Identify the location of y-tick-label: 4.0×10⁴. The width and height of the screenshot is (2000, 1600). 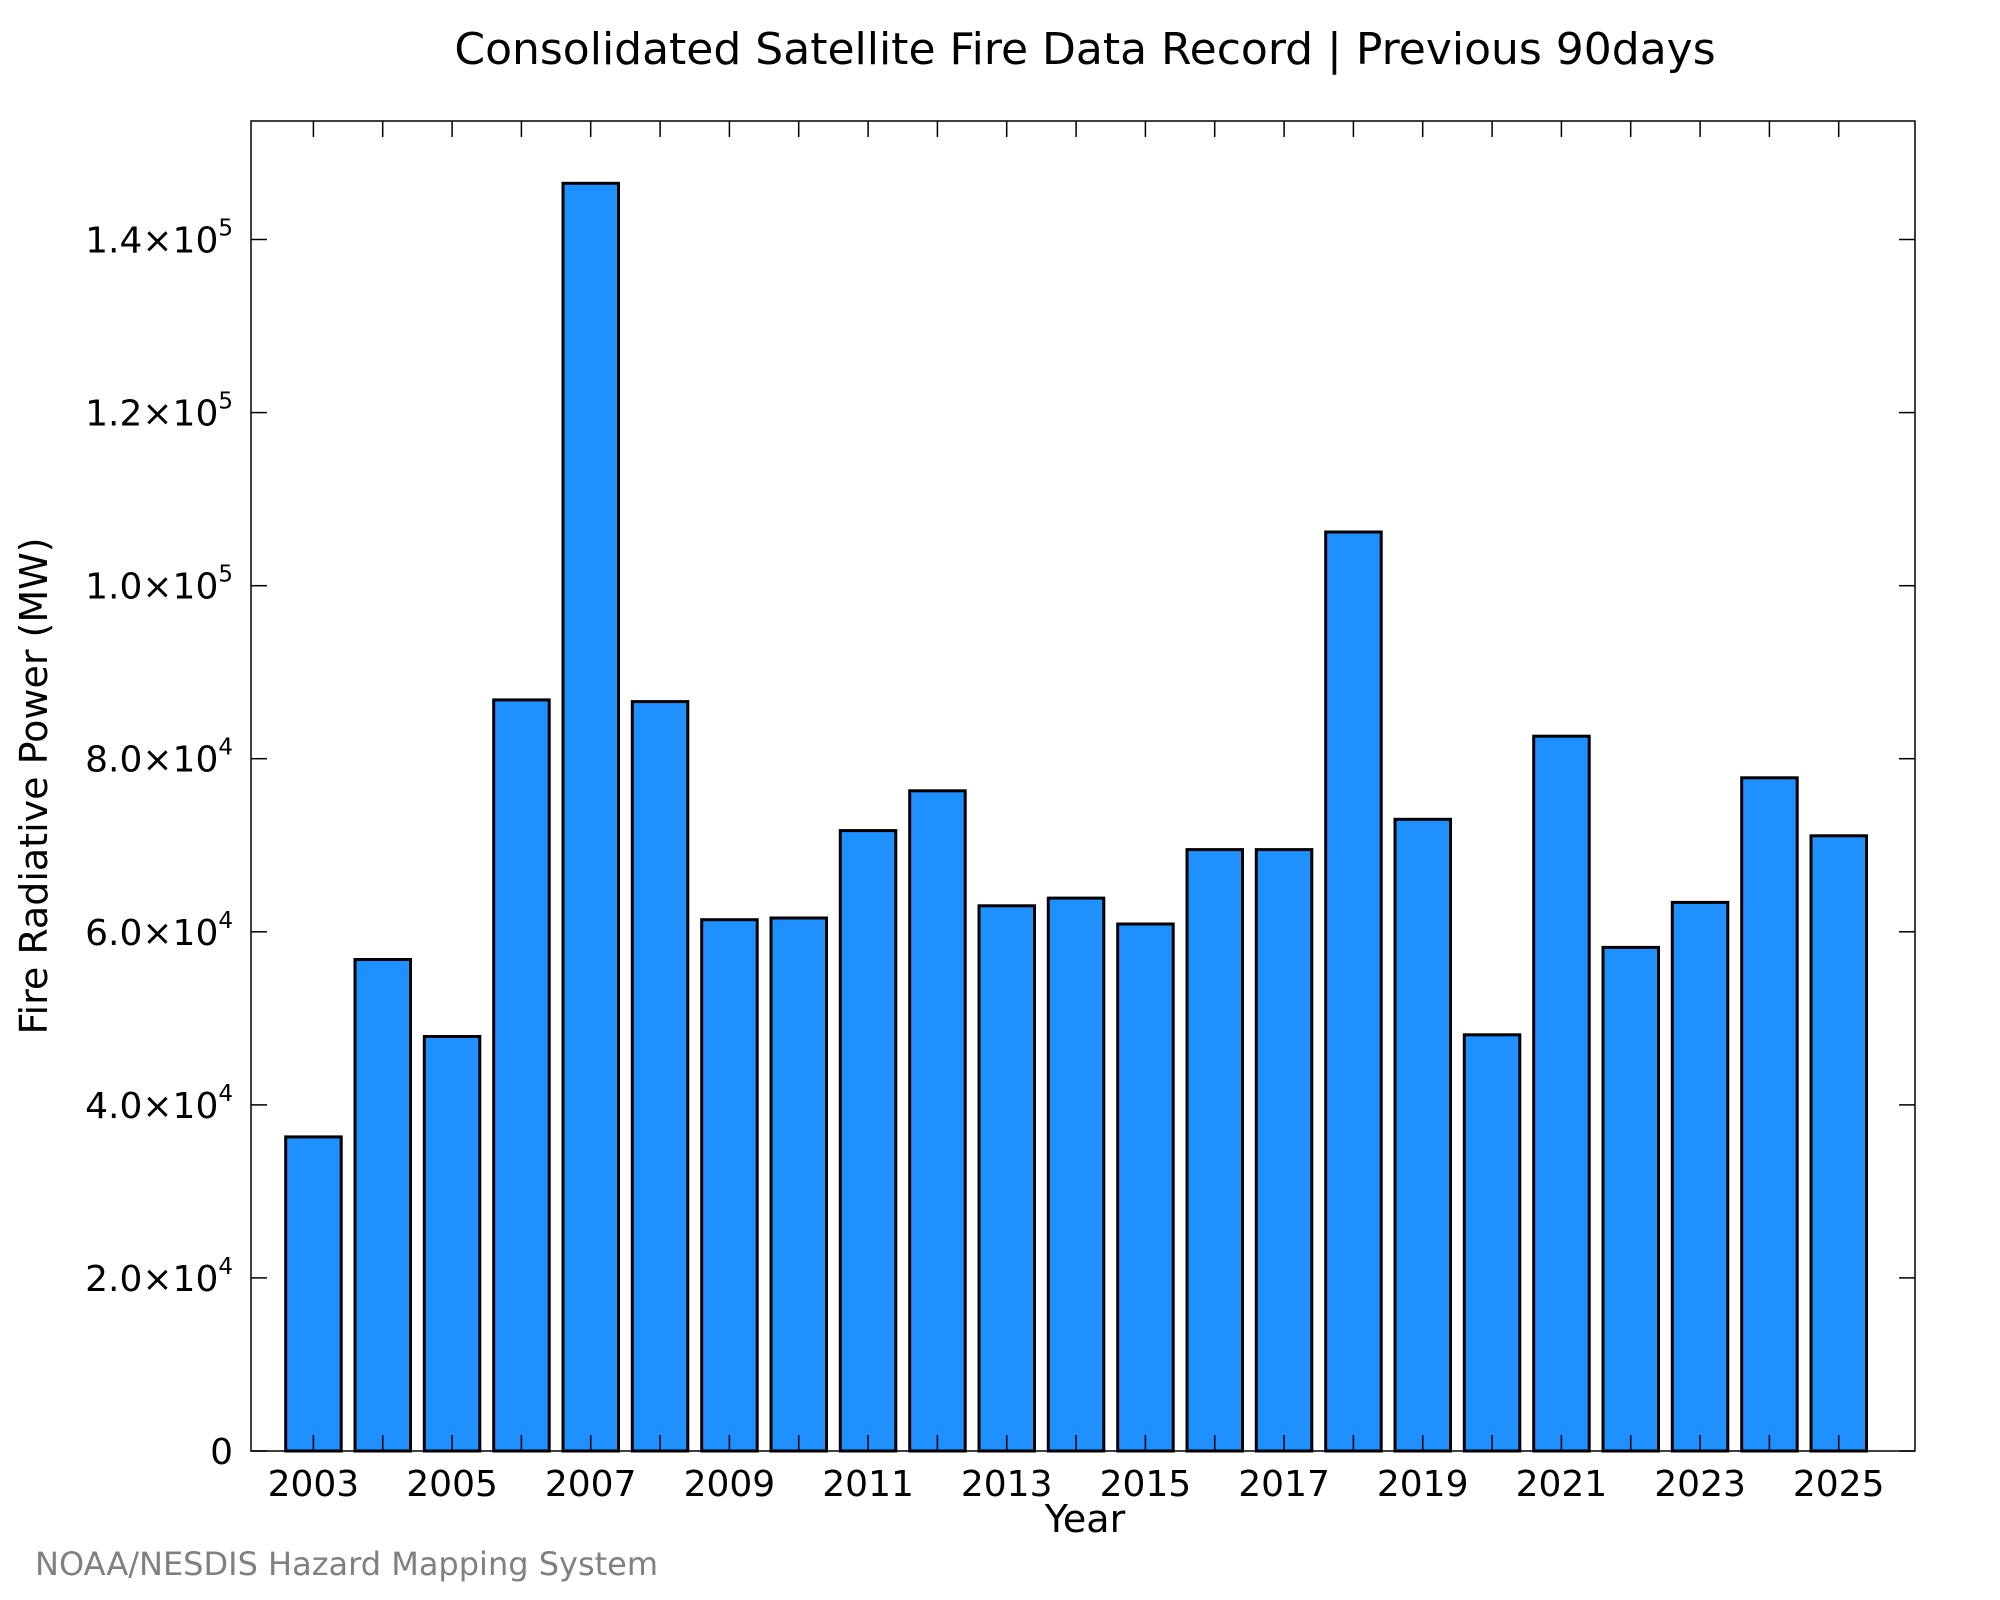
(159, 1104).